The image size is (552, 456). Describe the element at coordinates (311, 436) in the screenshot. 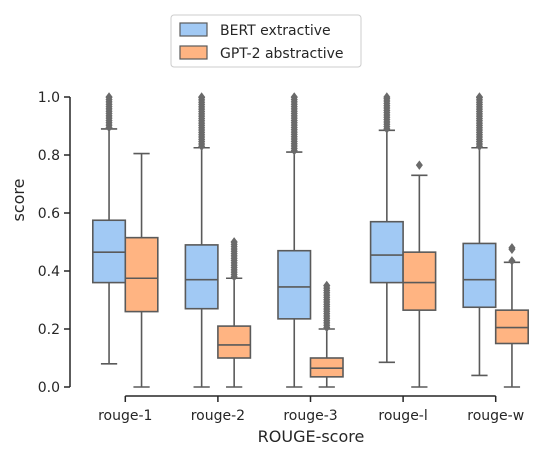

I see `x-axis-label: ROUGE-score` at that location.